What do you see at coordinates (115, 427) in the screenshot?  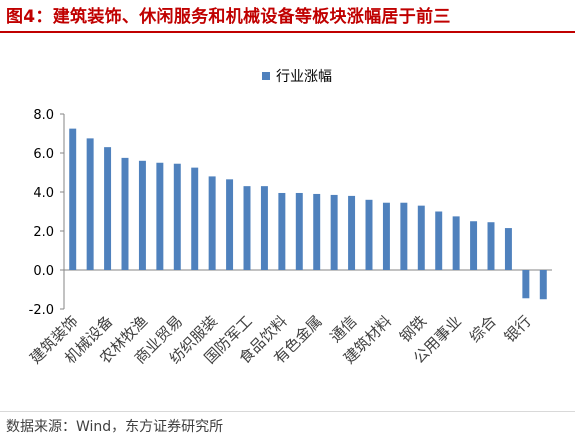 I see `source-note: 数据来源：Wind，东方证券研究所` at bounding box center [115, 427].